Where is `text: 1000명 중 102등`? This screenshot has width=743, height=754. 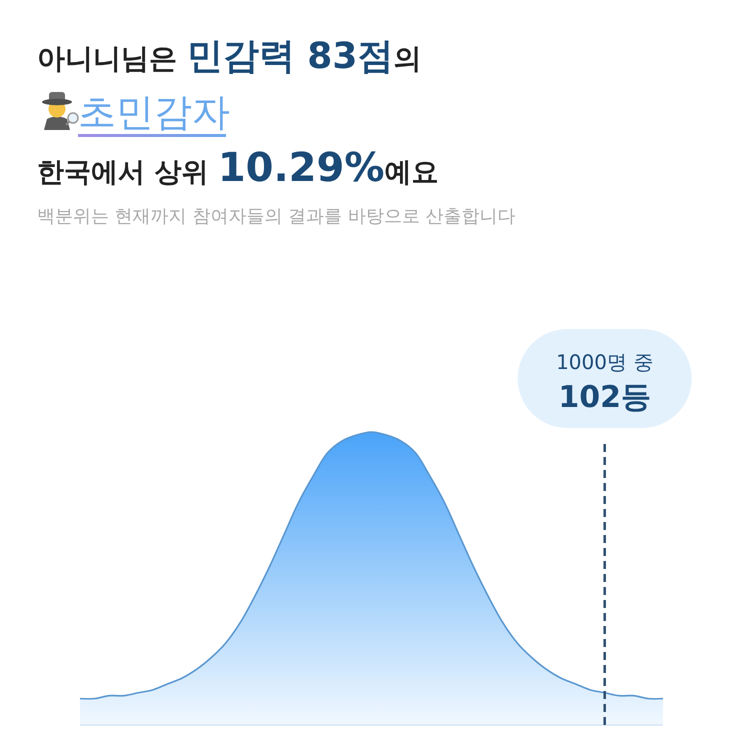
text: 1000명 중 102등 is located at coordinates (605, 382).